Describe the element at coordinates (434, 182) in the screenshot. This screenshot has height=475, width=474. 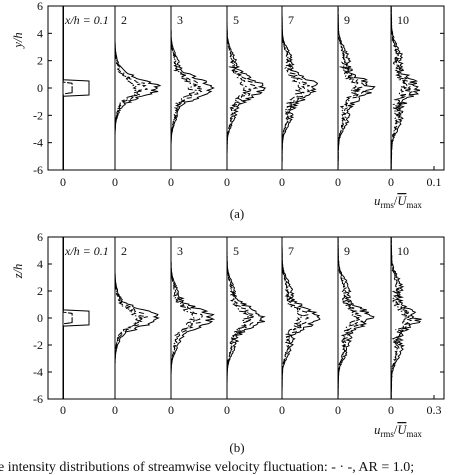
I see `x-tick-label: 0.1` at that location.